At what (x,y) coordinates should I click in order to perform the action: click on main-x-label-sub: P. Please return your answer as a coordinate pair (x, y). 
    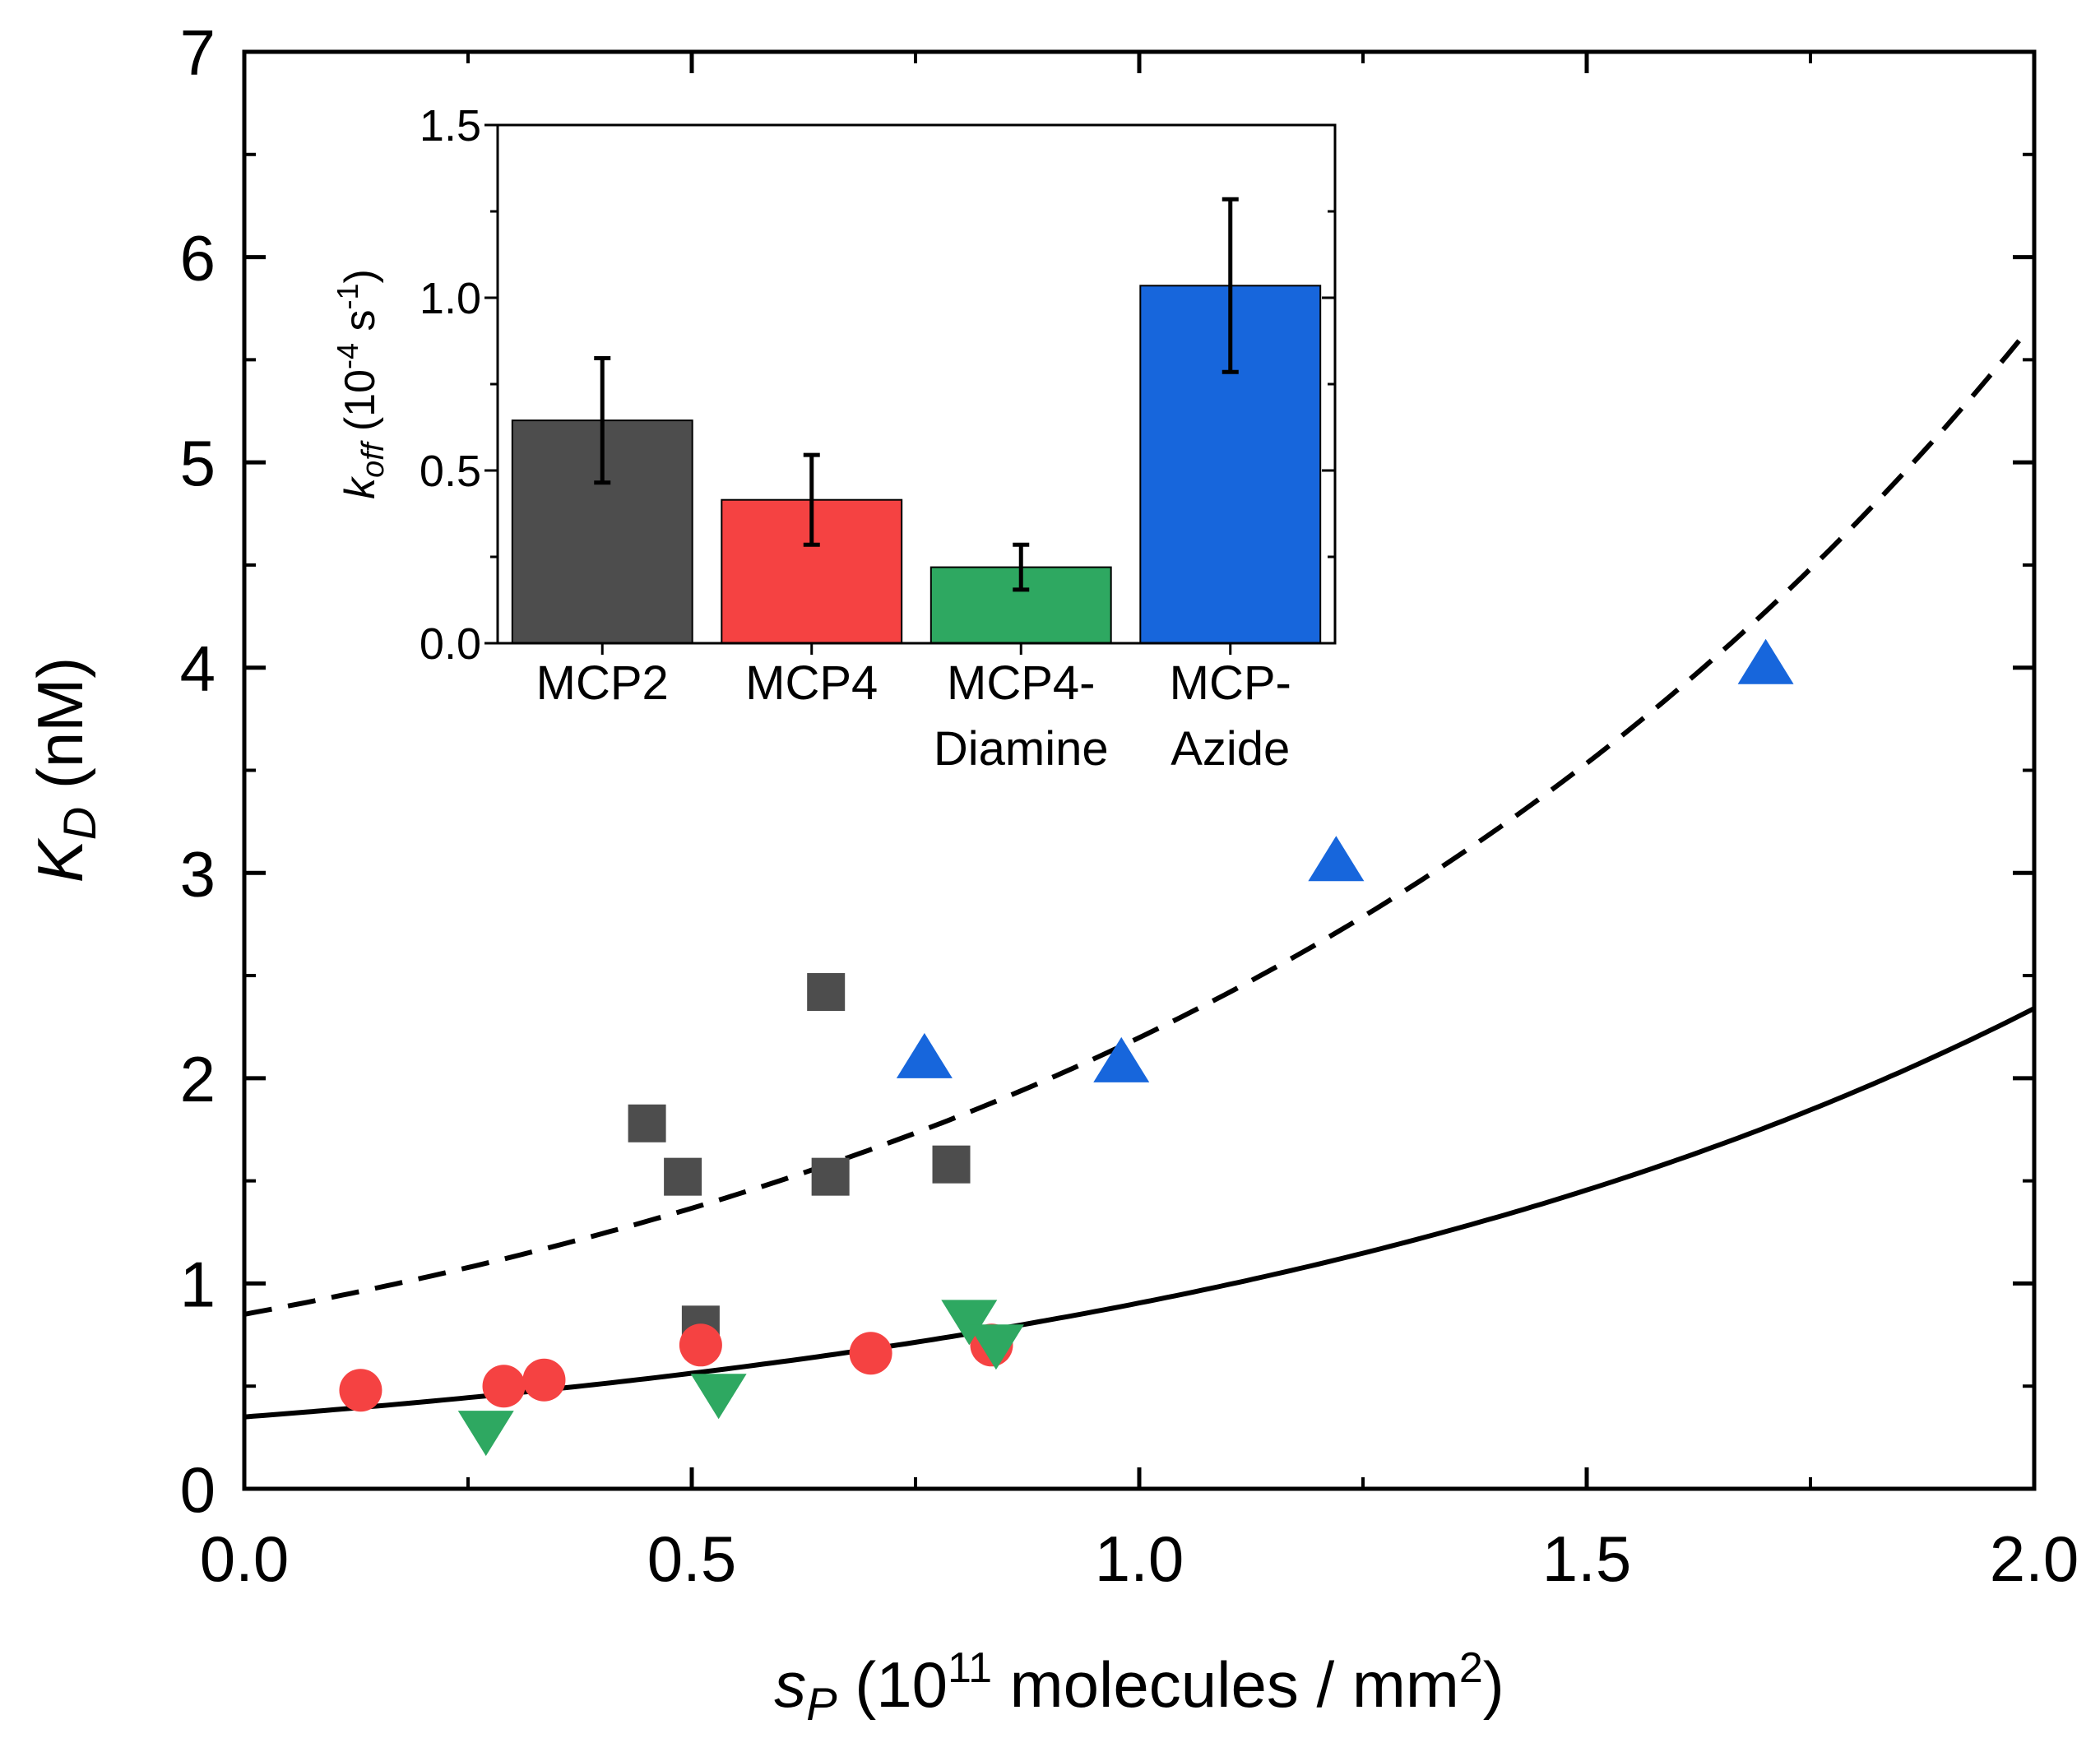
    Looking at the image, I should click on (822, 1704).